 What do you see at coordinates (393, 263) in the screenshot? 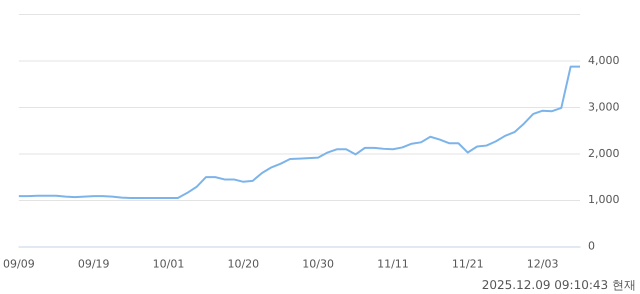
I see `x-tick-label: 11/11` at bounding box center [393, 263].